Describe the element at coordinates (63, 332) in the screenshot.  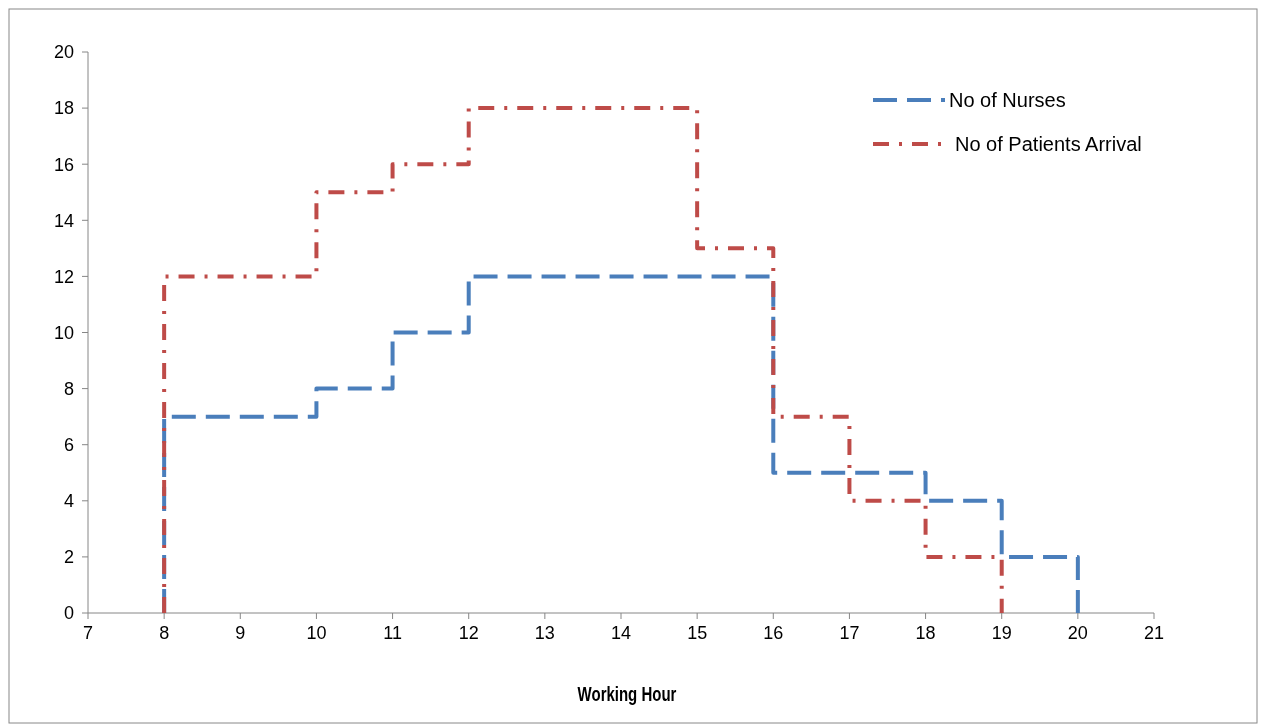
I see `y-tick-label: 10` at that location.